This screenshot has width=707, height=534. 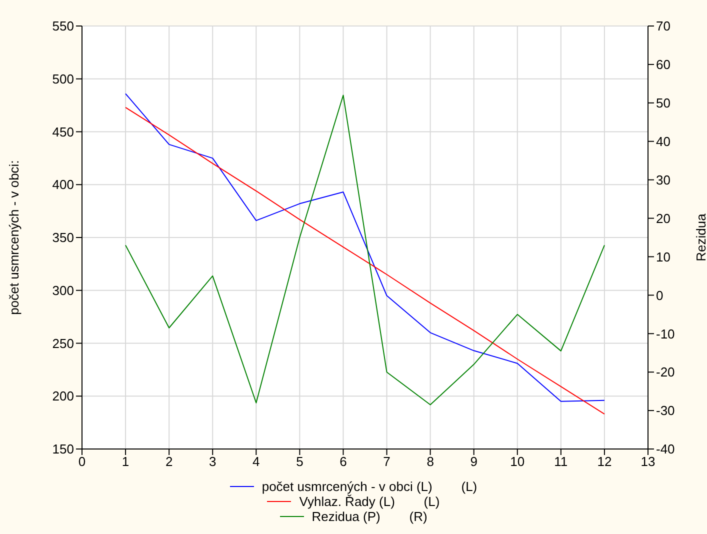 What do you see at coordinates (665, 449) in the screenshot?
I see `y2-tick-label: -40` at bounding box center [665, 449].